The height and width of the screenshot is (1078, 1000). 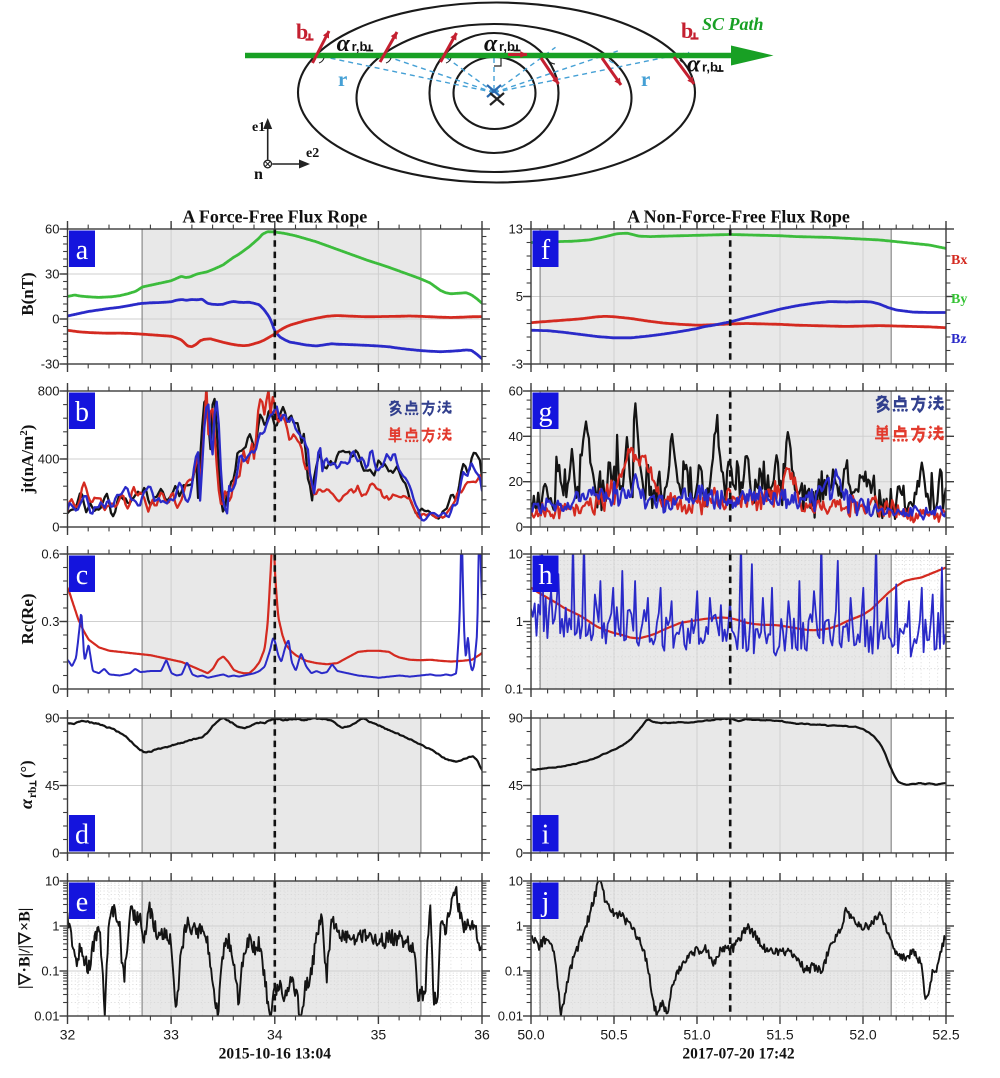 What do you see at coordinates (530, 1035) in the screenshot?
I see `svg-text: 50.0` at bounding box center [530, 1035].